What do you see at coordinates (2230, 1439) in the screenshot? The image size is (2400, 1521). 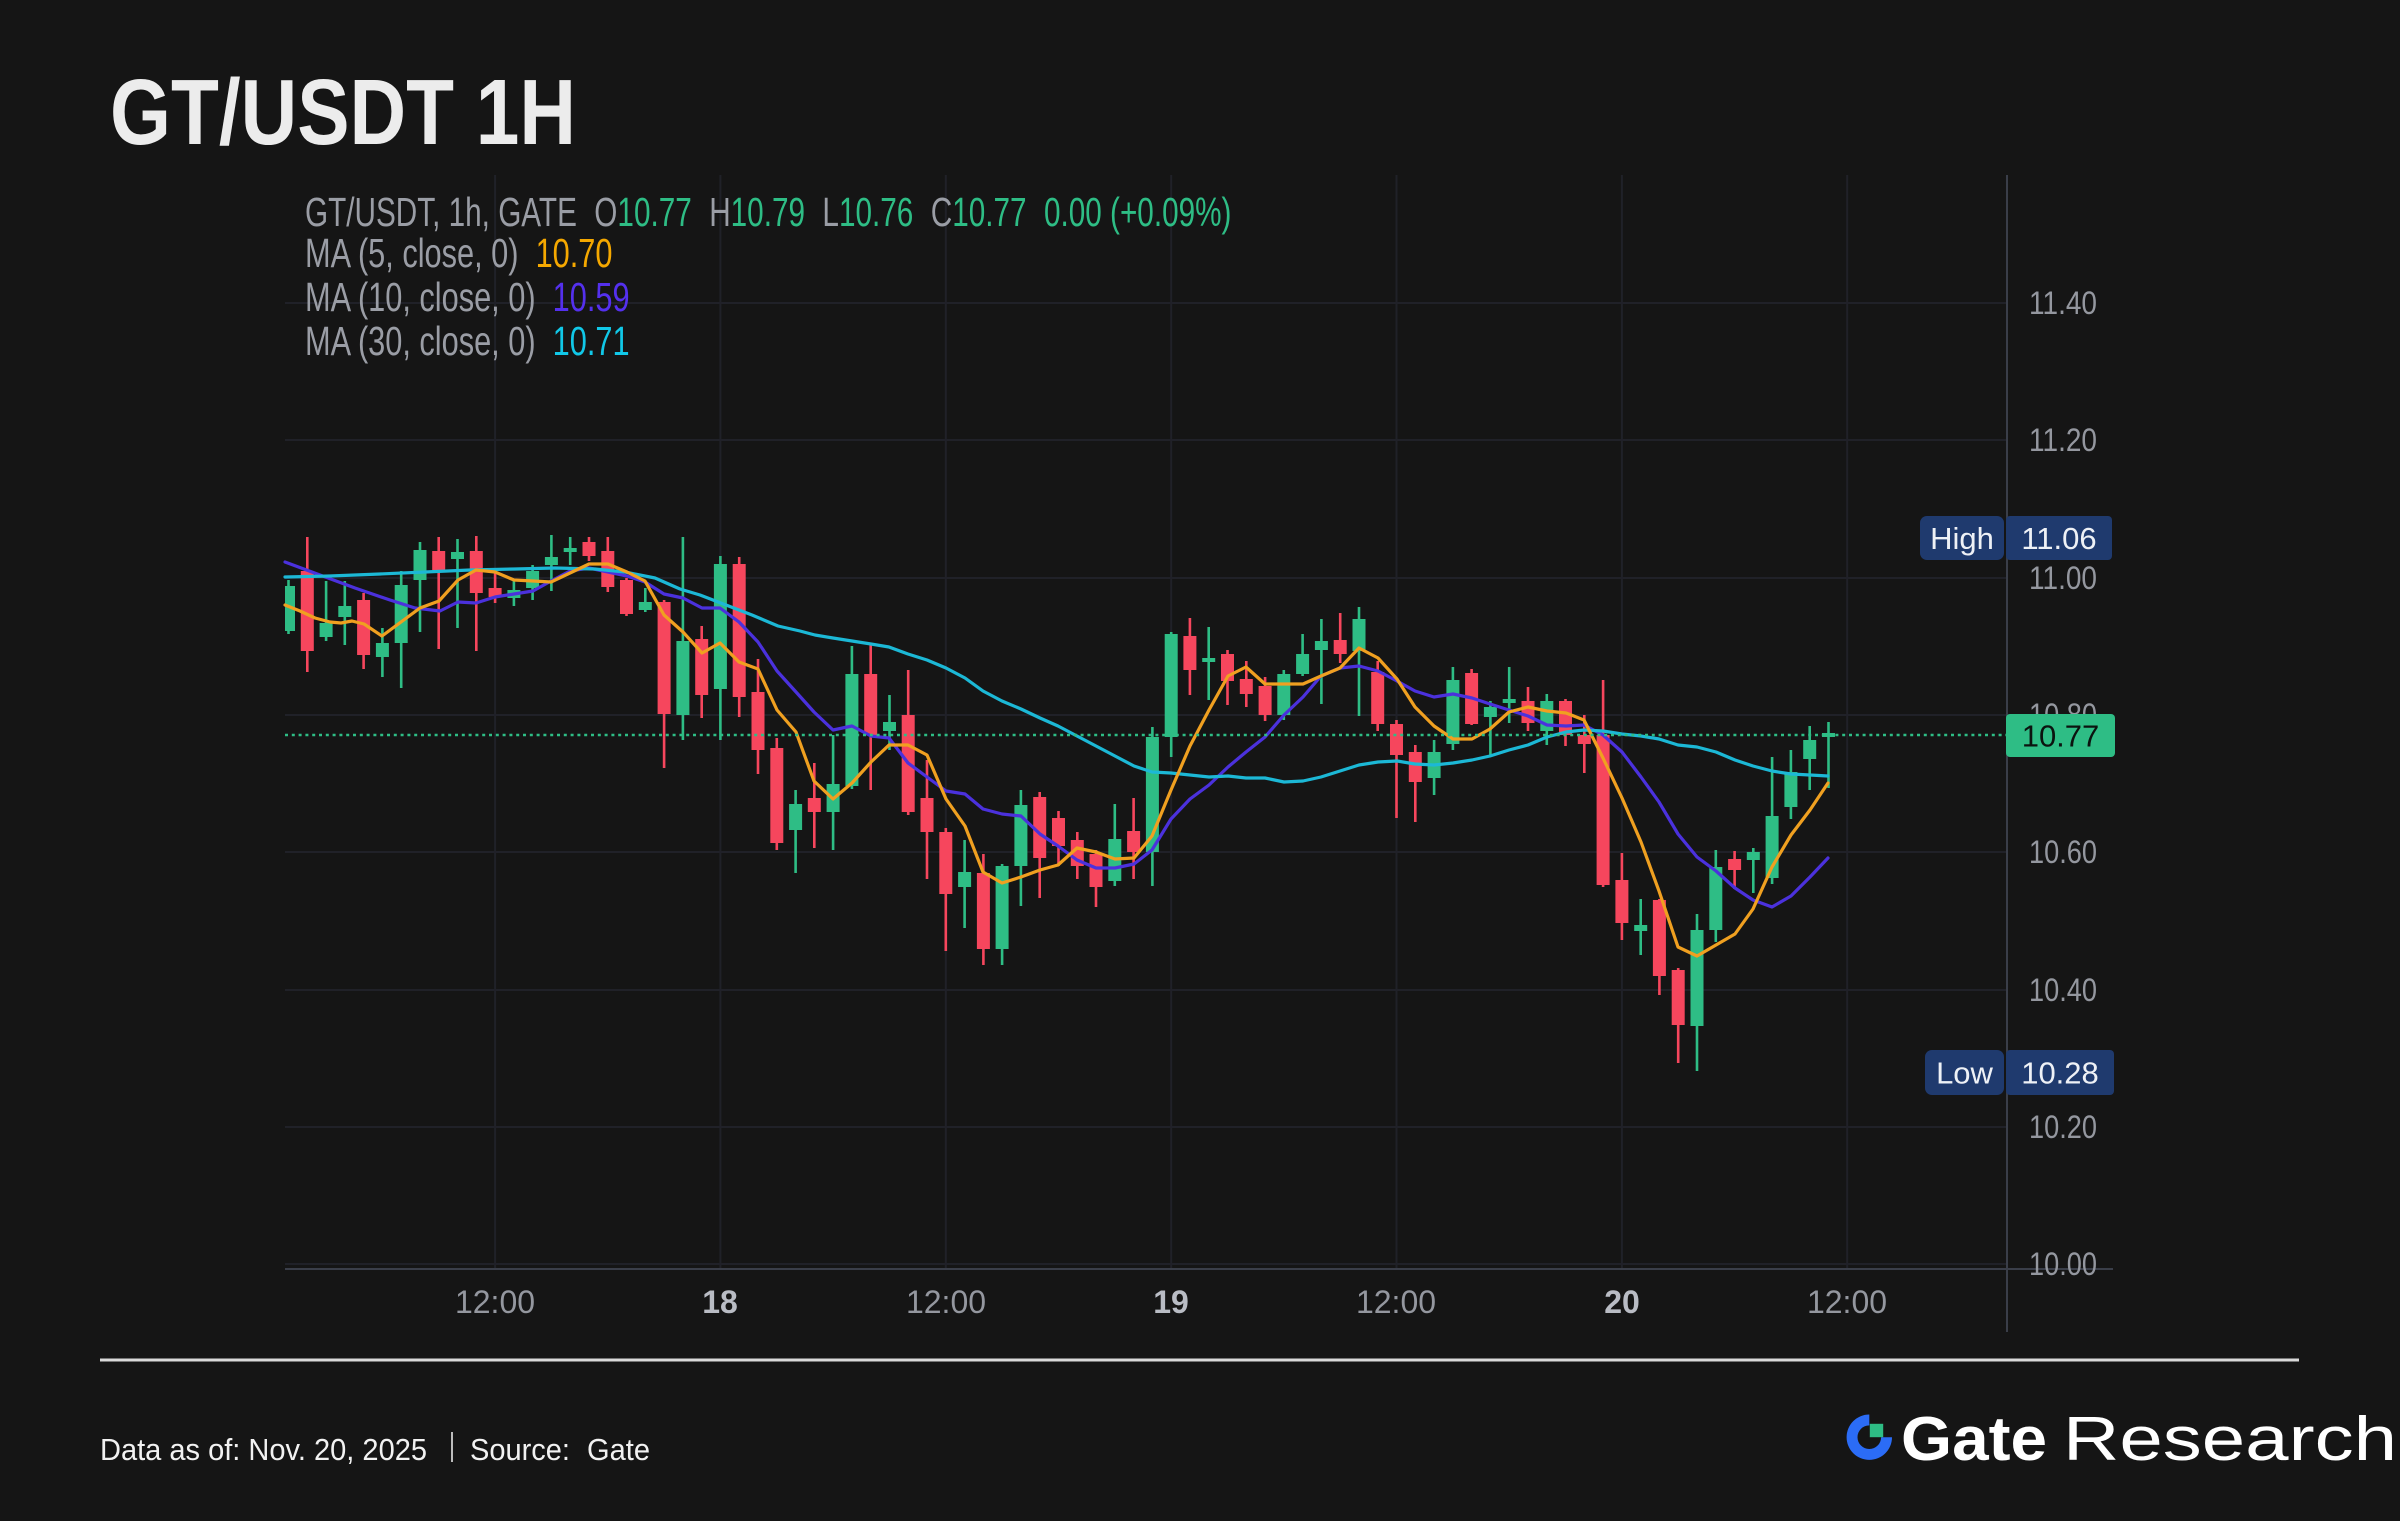 I see `svg-text: Research` at bounding box center [2230, 1439].